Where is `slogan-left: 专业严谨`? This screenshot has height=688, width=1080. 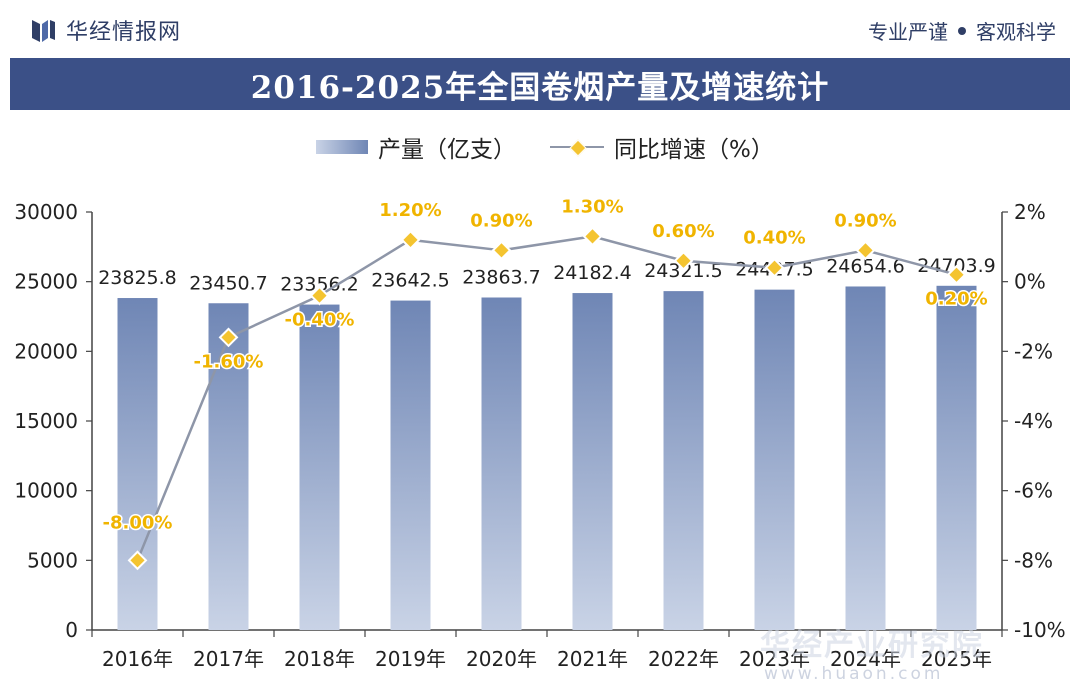 slogan-left: 专业严谨 is located at coordinates (908, 32).